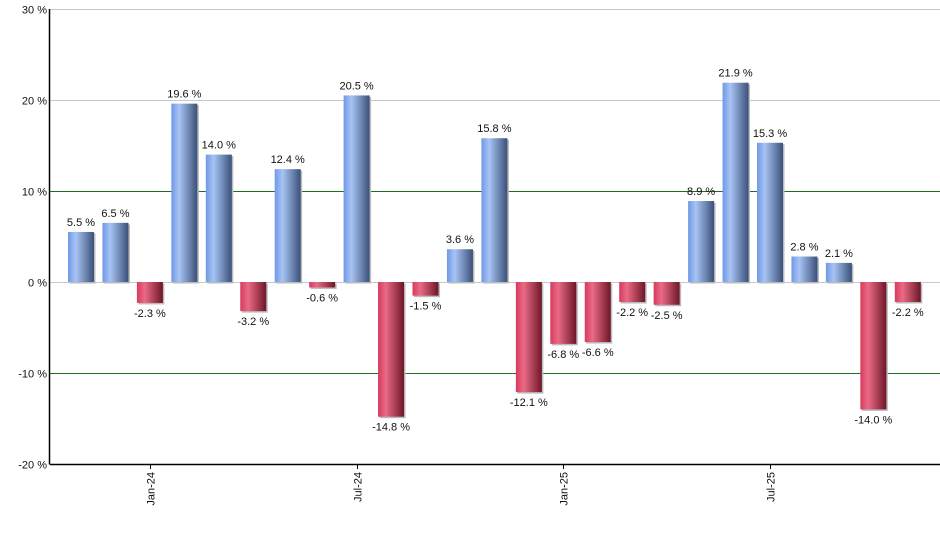 The height and width of the screenshot is (550, 940). Describe the element at coordinates (359, 487) in the screenshot. I see `x-tick-label: Jul-24` at that location.